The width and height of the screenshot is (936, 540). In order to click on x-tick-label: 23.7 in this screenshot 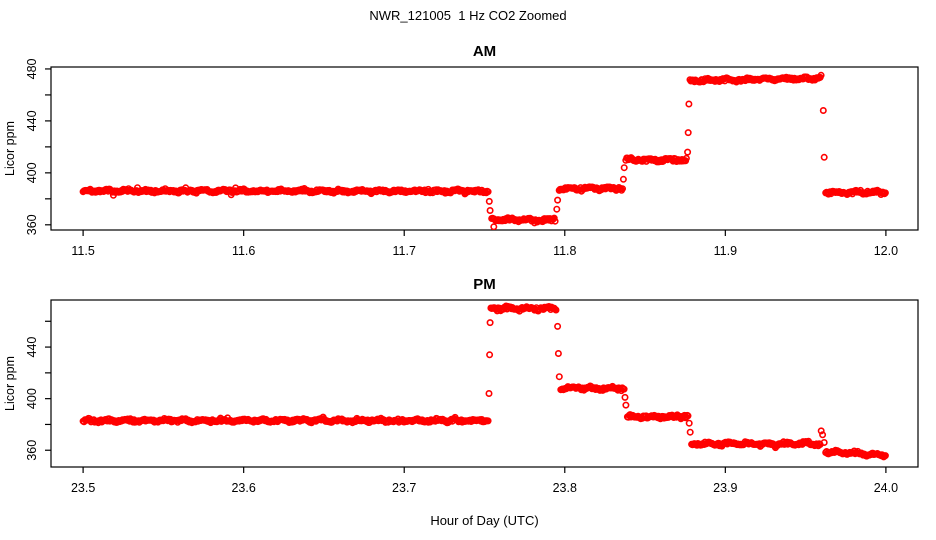, I will do `click(404, 488)`.